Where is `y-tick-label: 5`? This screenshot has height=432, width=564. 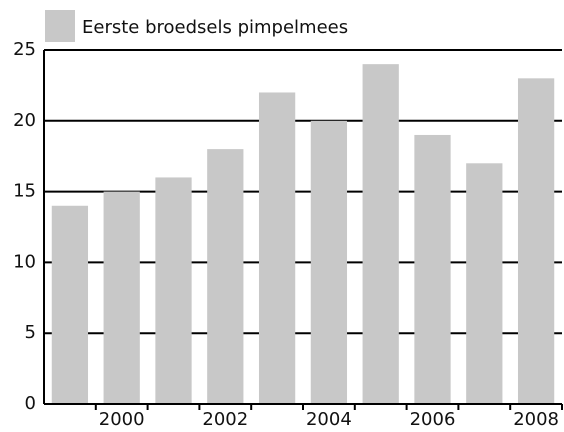 y-tick-label: 5 is located at coordinates (30, 332).